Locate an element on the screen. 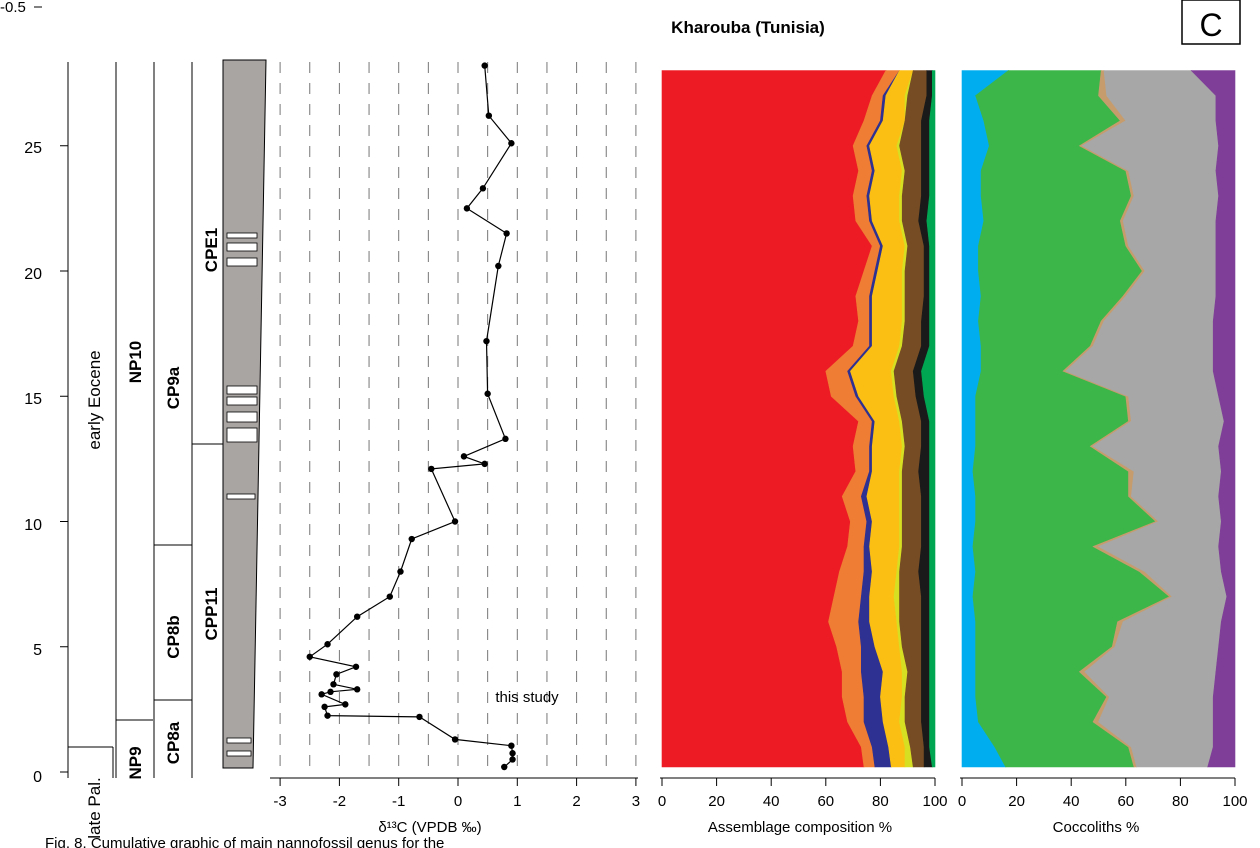  zone-cp8b: CP8b is located at coordinates (173, 636).